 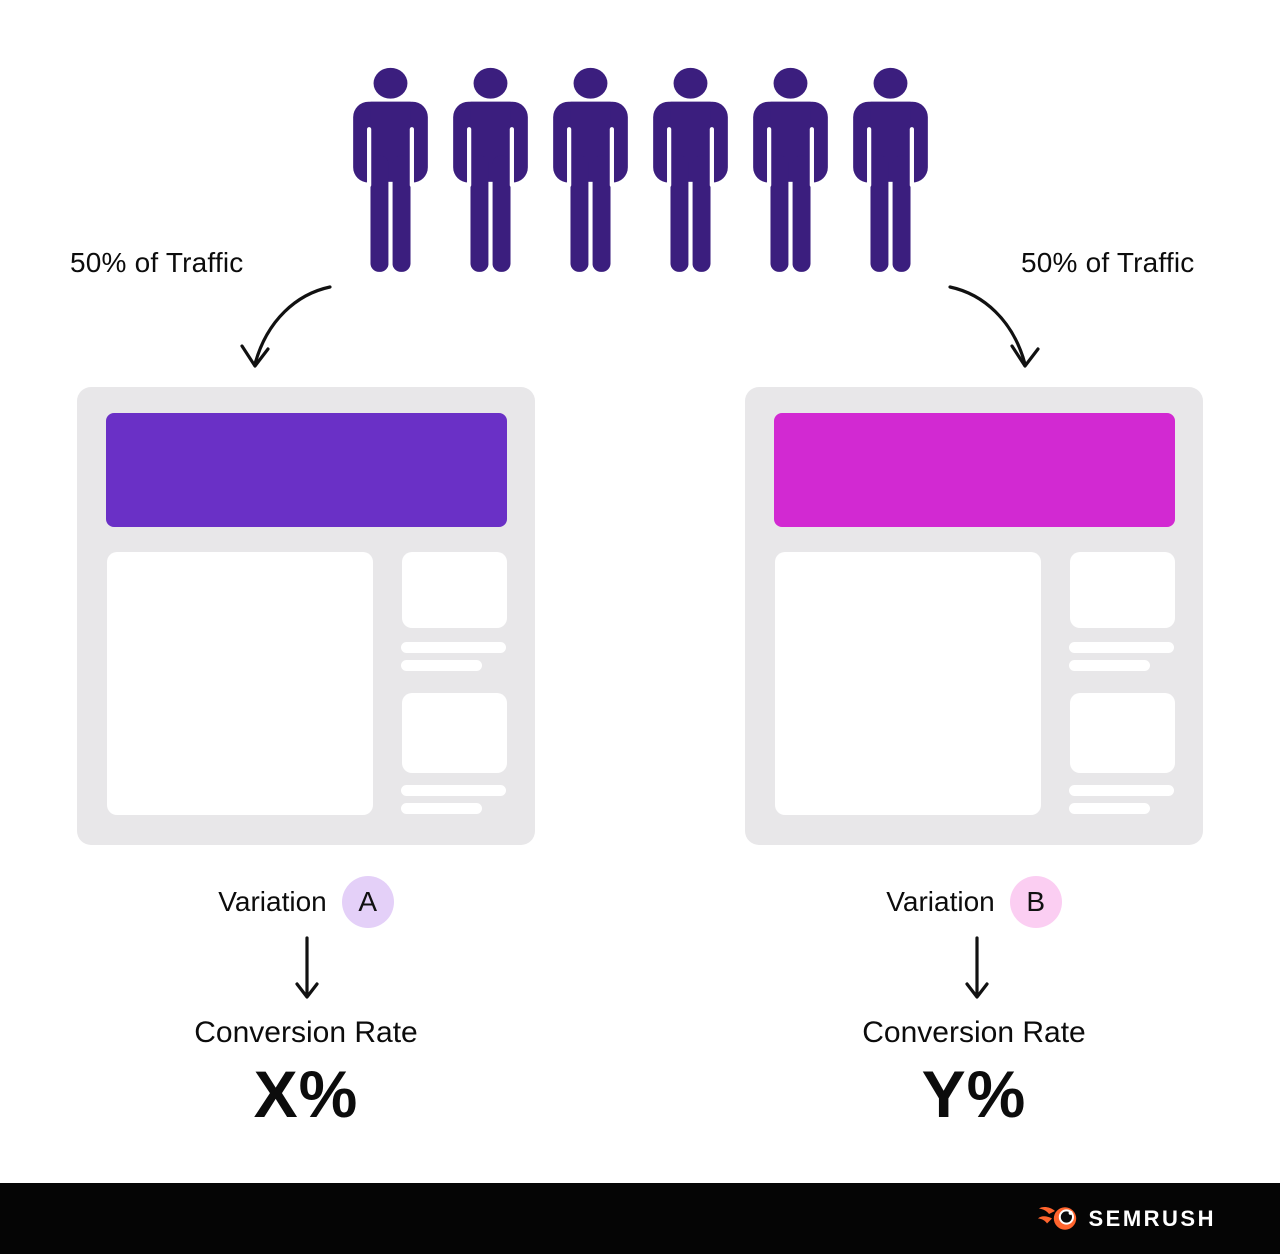 What do you see at coordinates (286, 326) in the screenshot?
I see `curved-arrow-left-icon` at bounding box center [286, 326].